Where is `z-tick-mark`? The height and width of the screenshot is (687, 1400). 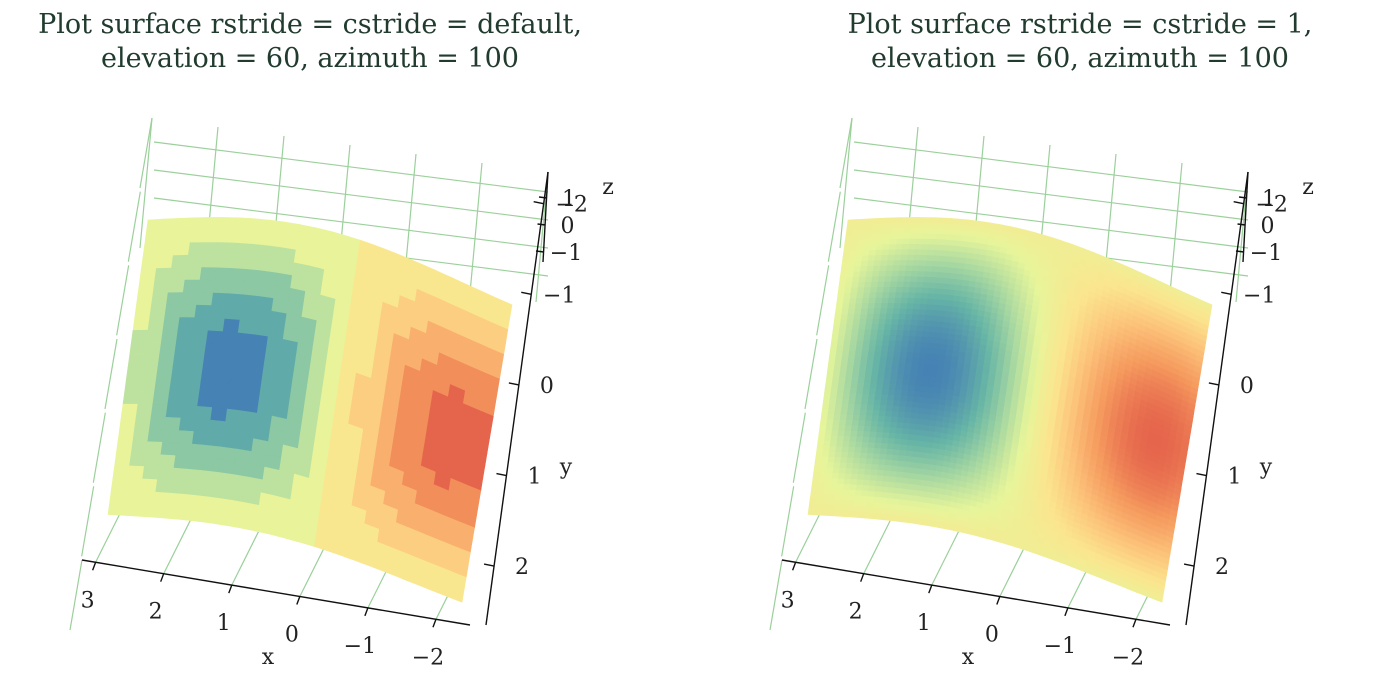
z-tick-mark is located at coordinates (543, 197).